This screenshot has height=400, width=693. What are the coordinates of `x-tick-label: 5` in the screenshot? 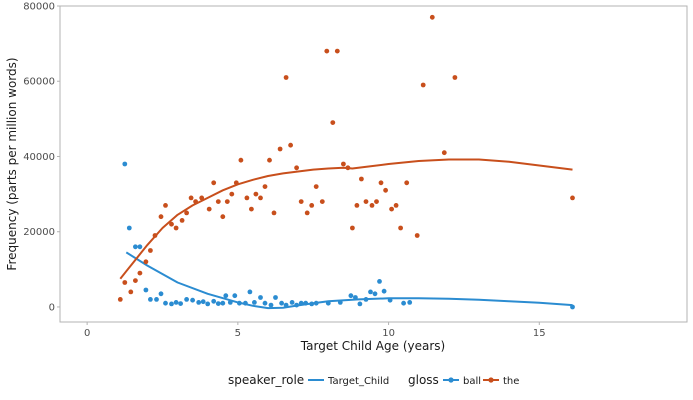 It's located at (238, 333).